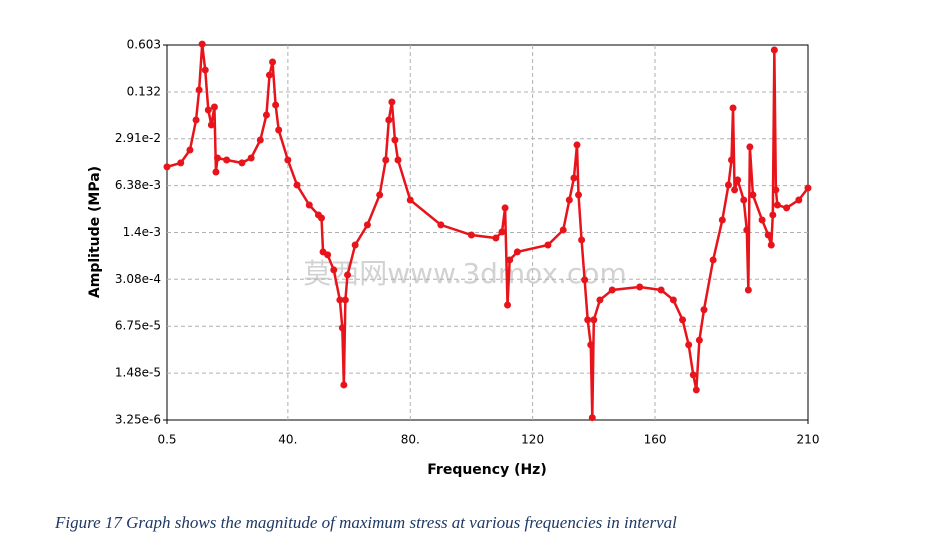 The height and width of the screenshot is (550, 932). Describe the element at coordinates (138, 279) in the screenshot. I see `y-tick-label: 3.08e-4` at that location.